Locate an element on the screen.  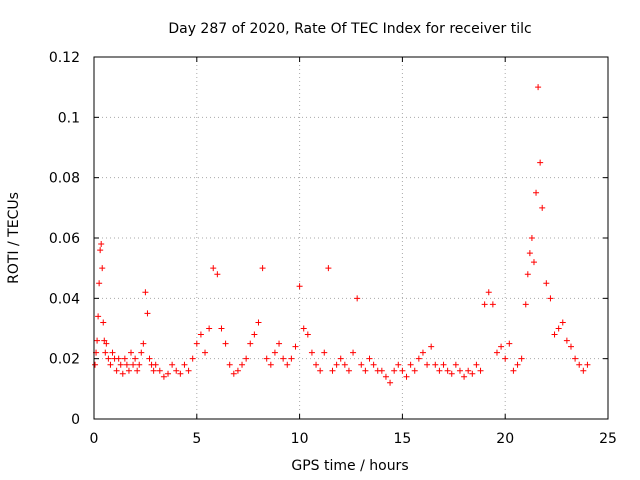
y-axis-label: ROTI / TECUs is located at coordinates (14, 238).